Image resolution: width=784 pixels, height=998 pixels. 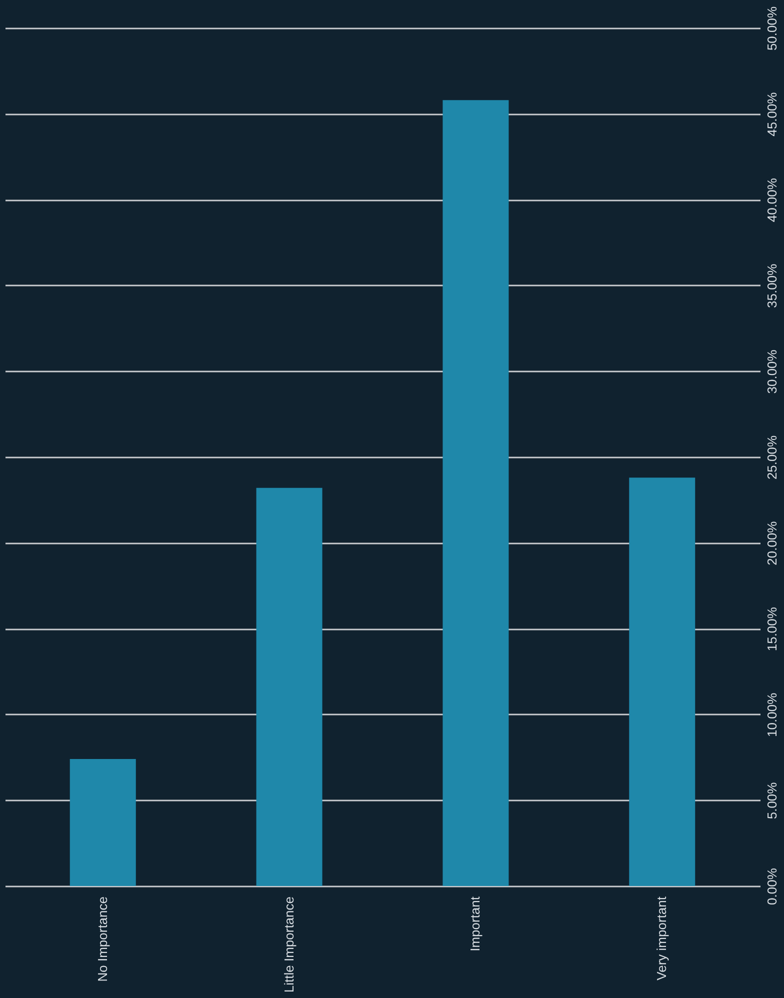 What do you see at coordinates (772, 28) in the screenshot?
I see `y-tick-label: 50.00%` at bounding box center [772, 28].